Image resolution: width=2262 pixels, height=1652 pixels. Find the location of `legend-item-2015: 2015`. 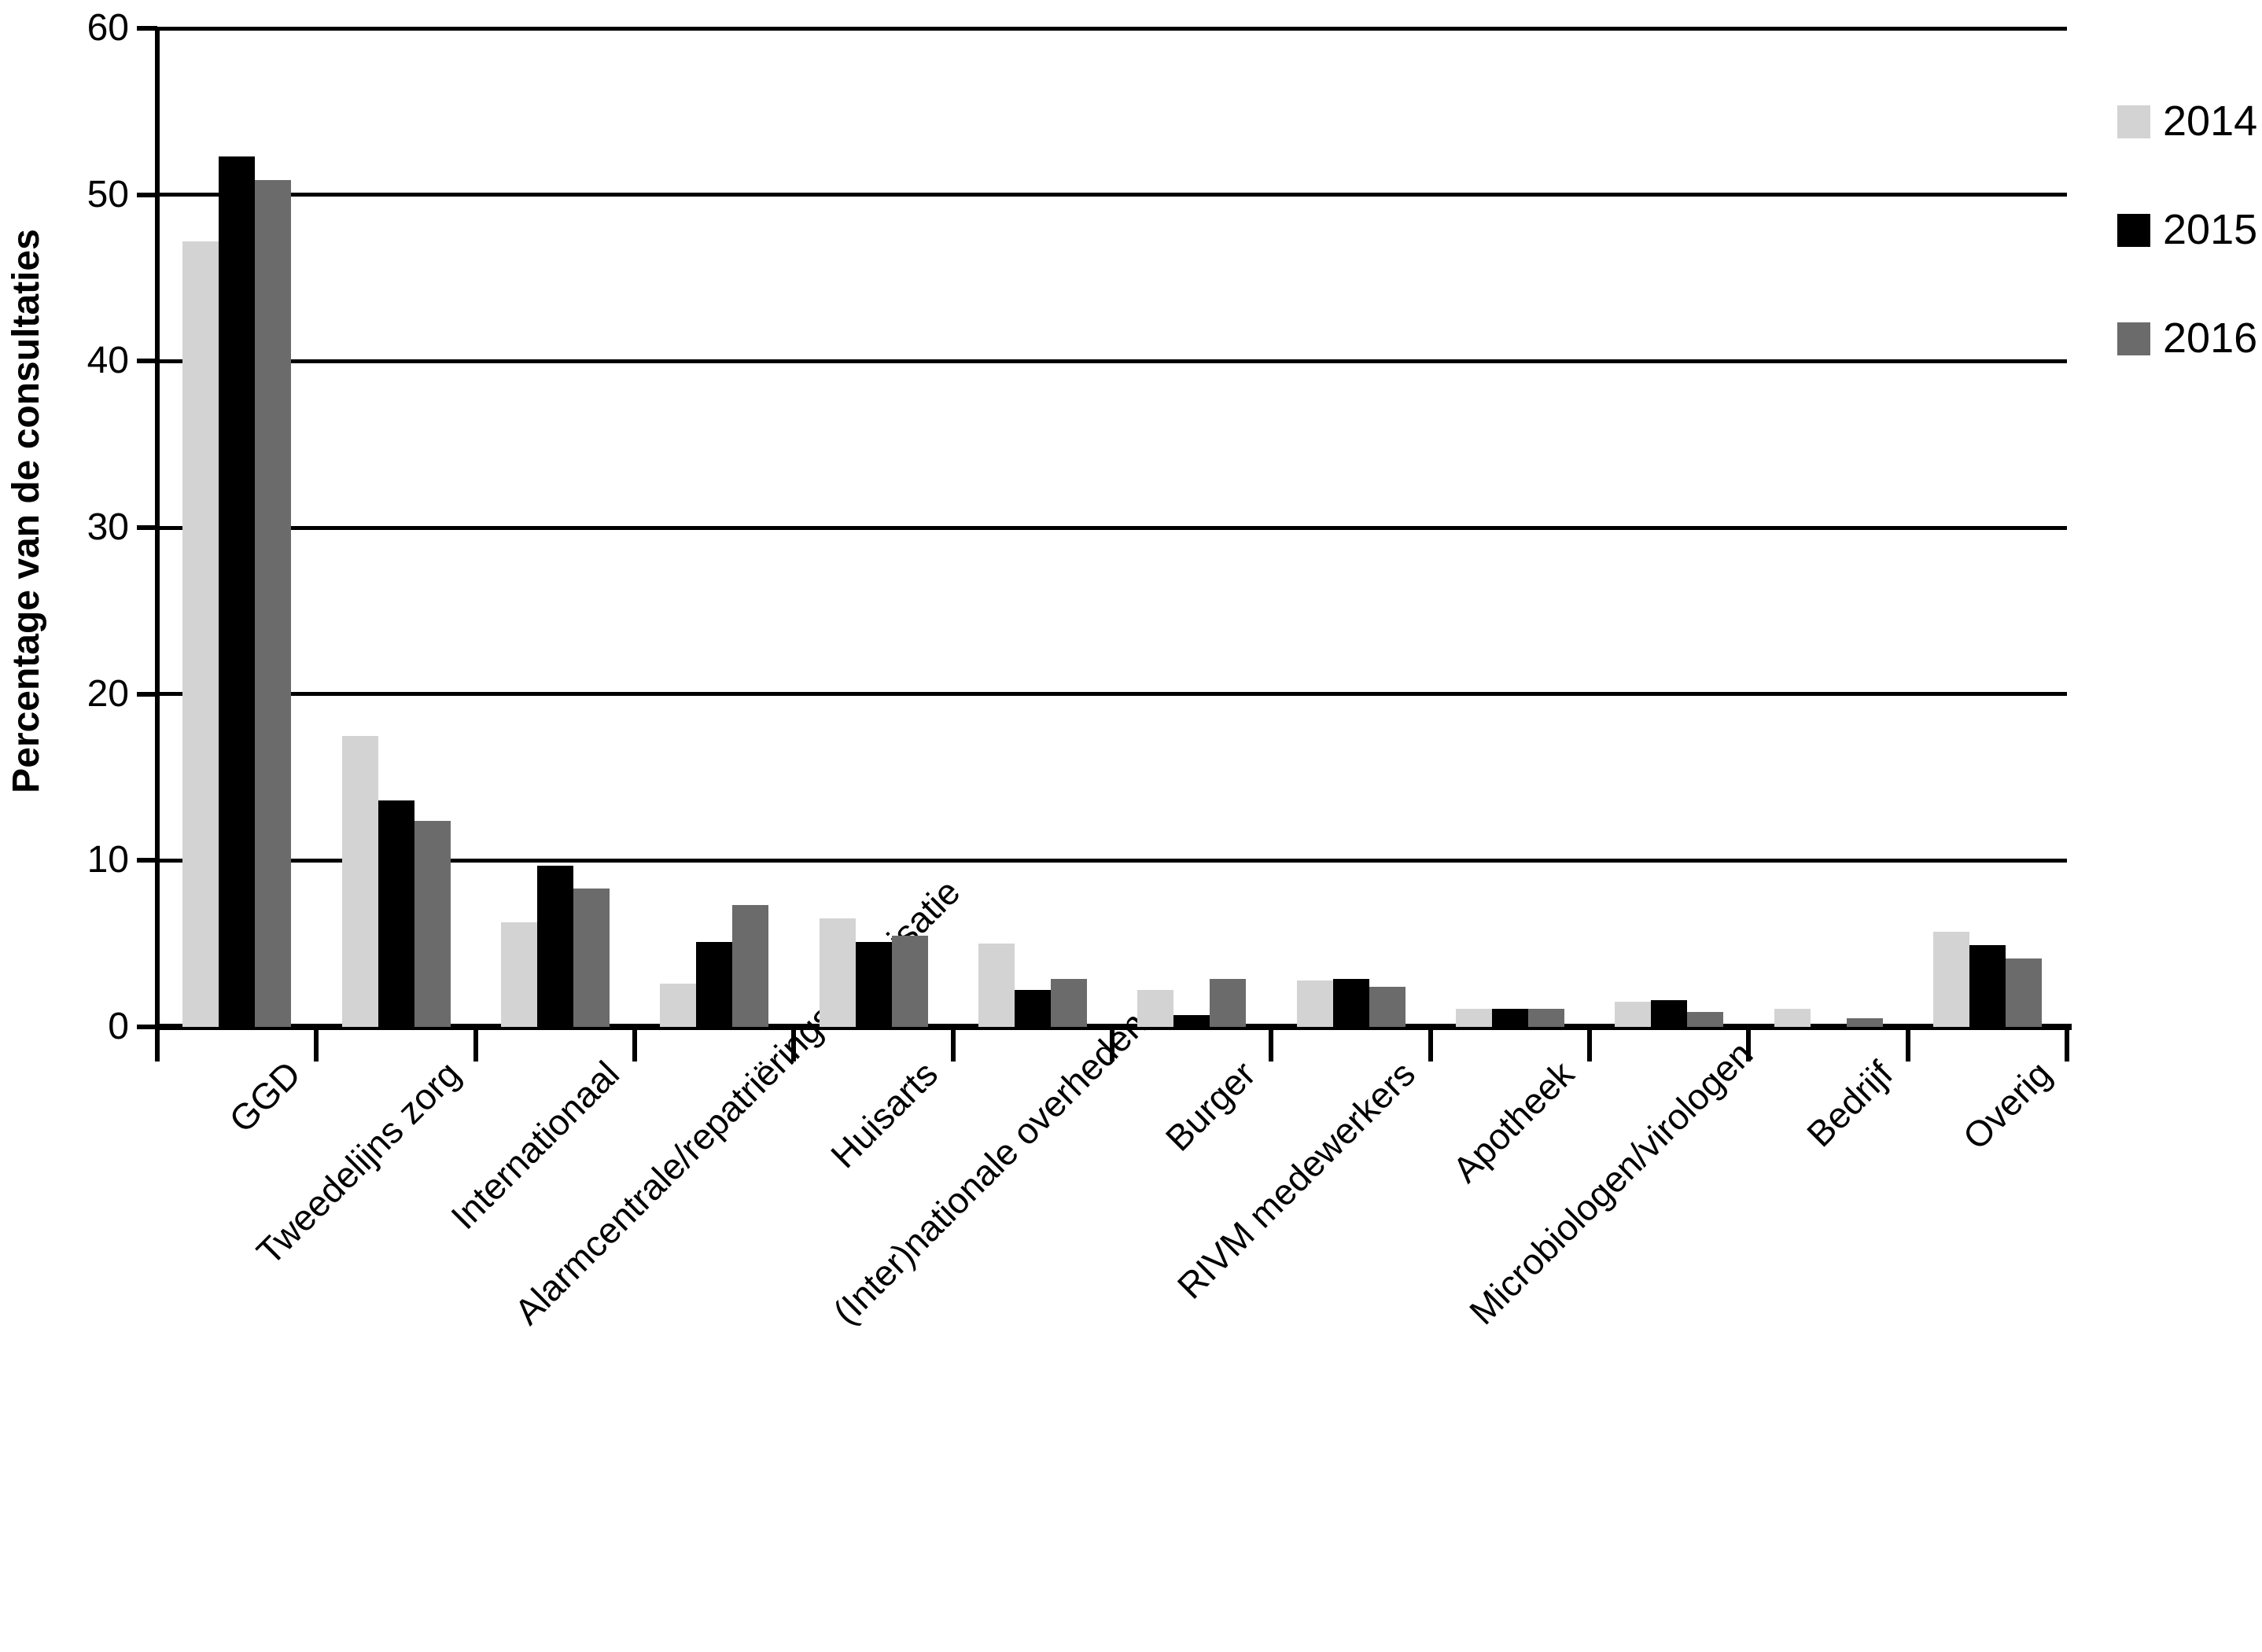

legend-item-2015: 2015 is located at coordinates (2189, 230).